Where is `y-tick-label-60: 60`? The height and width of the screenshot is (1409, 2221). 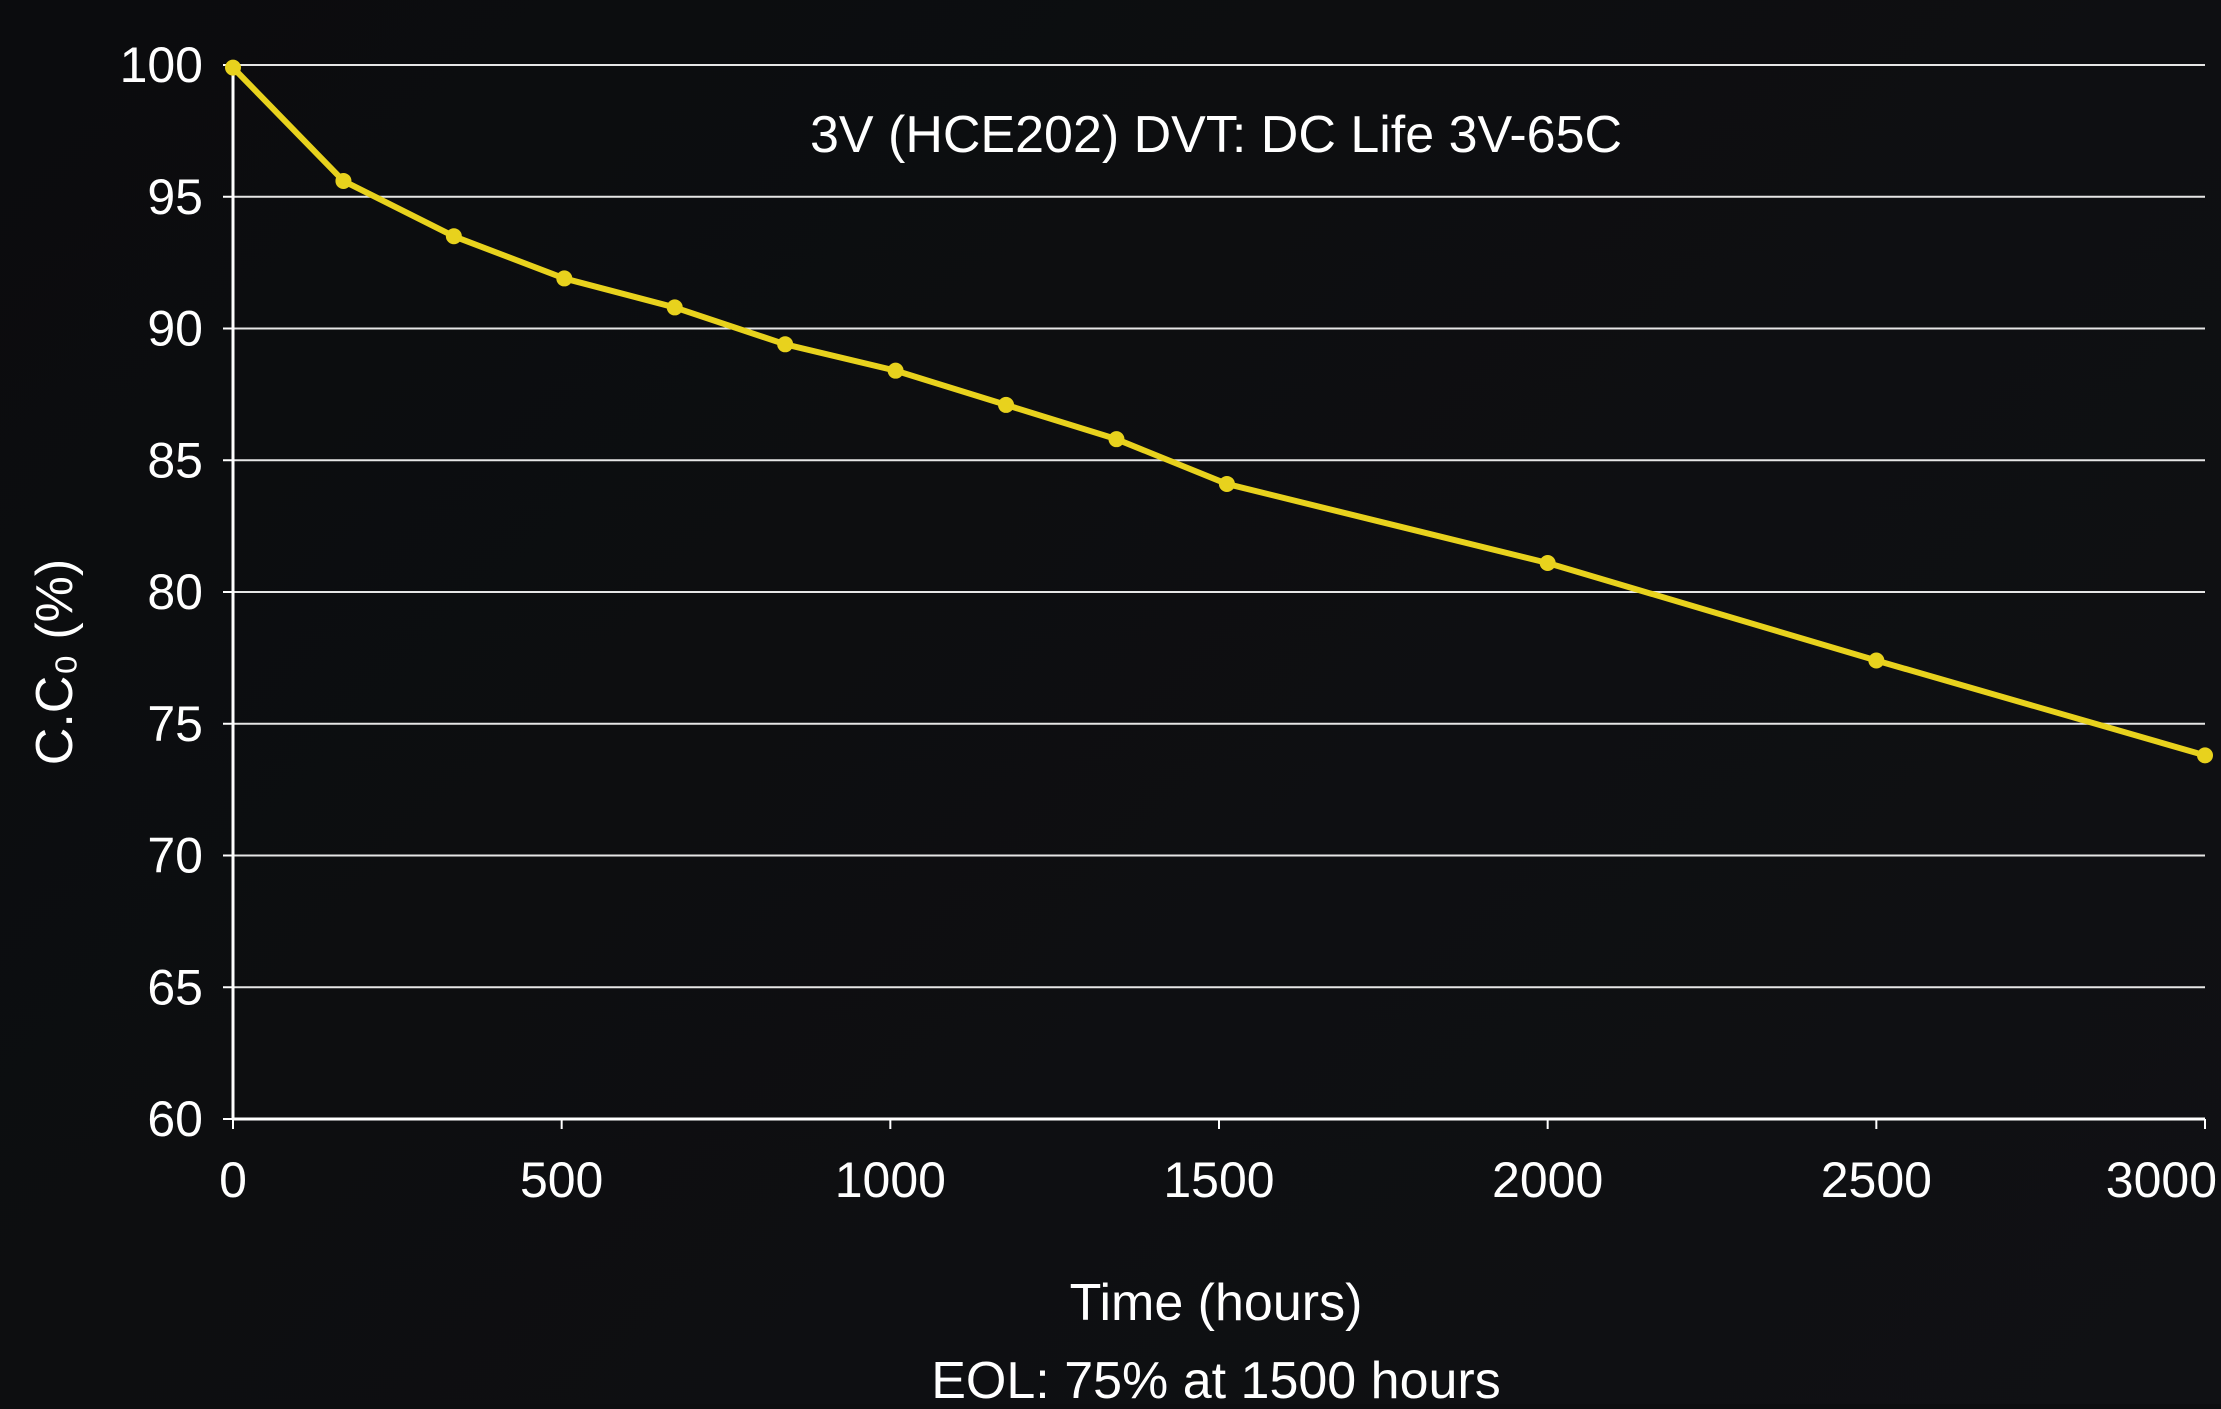 y-tick-label-60: 60 is located at coordinates (175, 1119).